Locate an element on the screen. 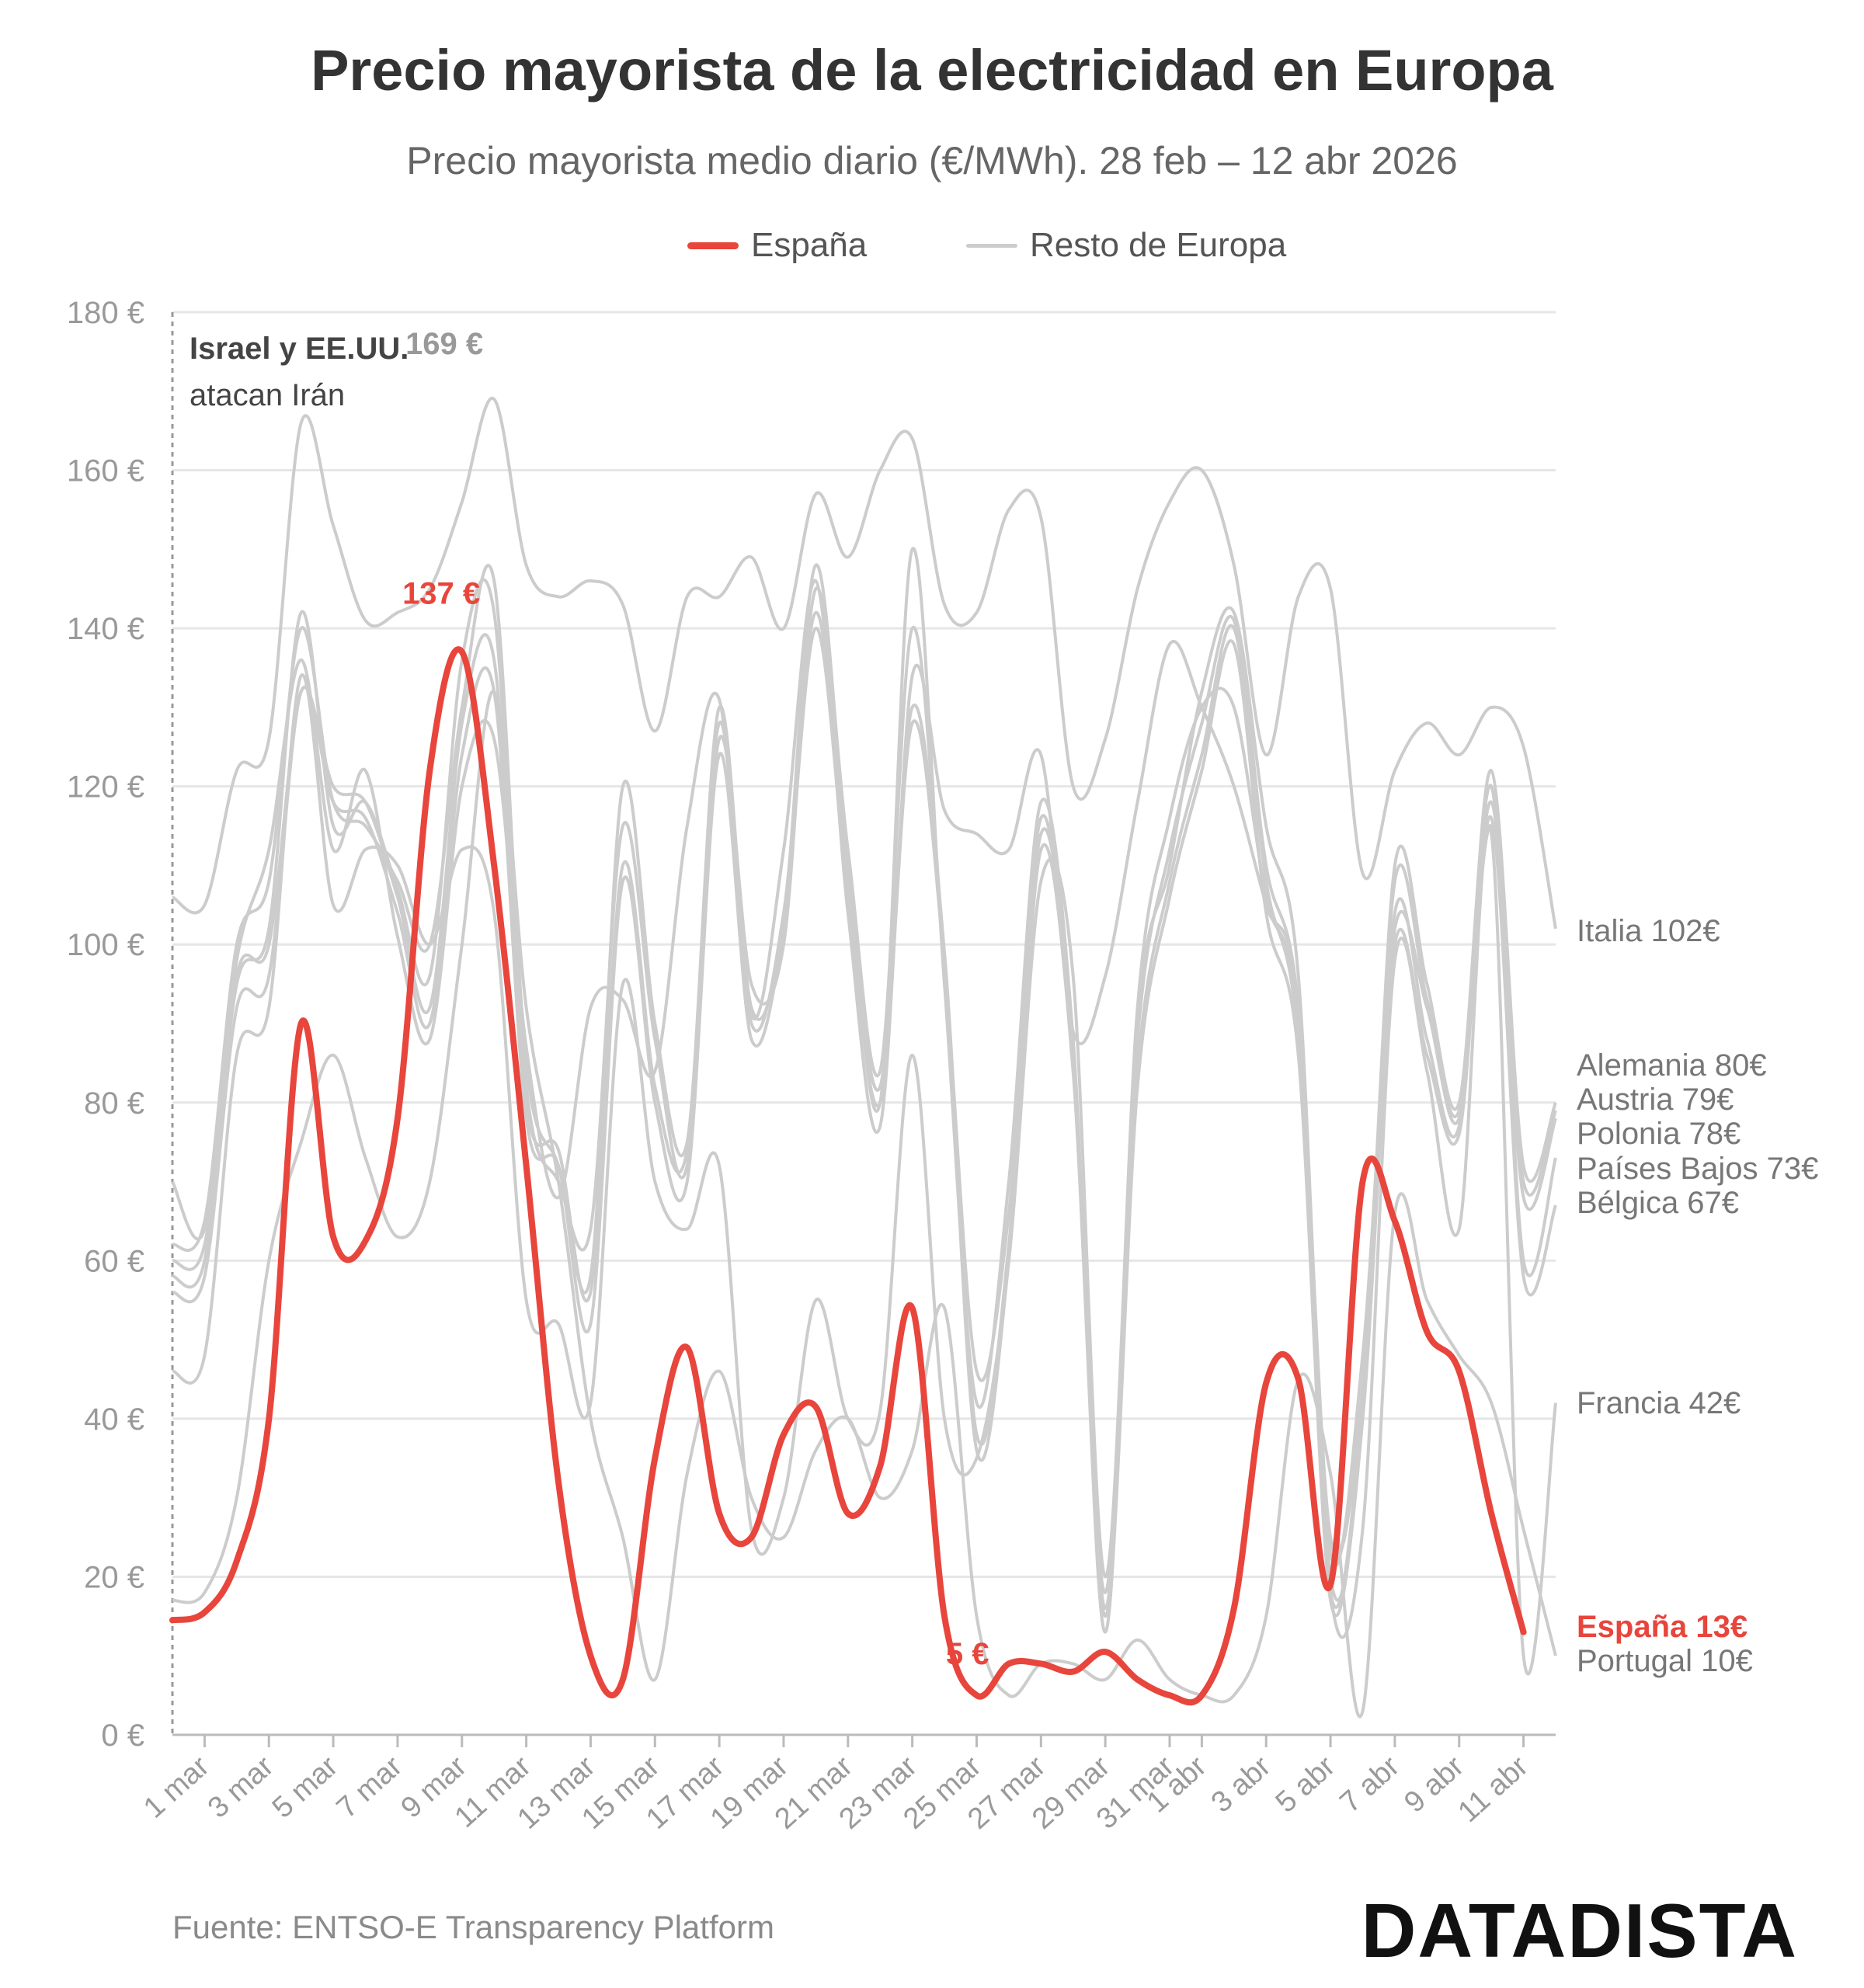 The image size is (1864, 1988). x-tick-label: 5 mar is located at coordinates (305, 1787).